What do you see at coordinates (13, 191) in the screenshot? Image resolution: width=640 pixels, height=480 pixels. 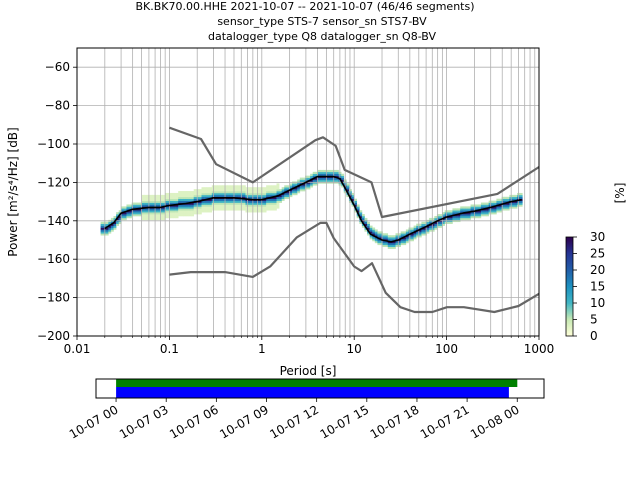 I see `y-axis-label: Power [m²/s⁴/Hz] [dB]` at bounding box center [13, 191].